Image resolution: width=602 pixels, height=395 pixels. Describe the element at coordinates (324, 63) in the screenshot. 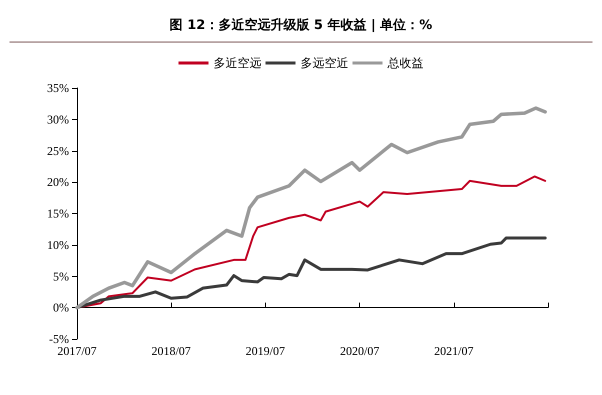

I see `legend-label: 多远空近` at that location.